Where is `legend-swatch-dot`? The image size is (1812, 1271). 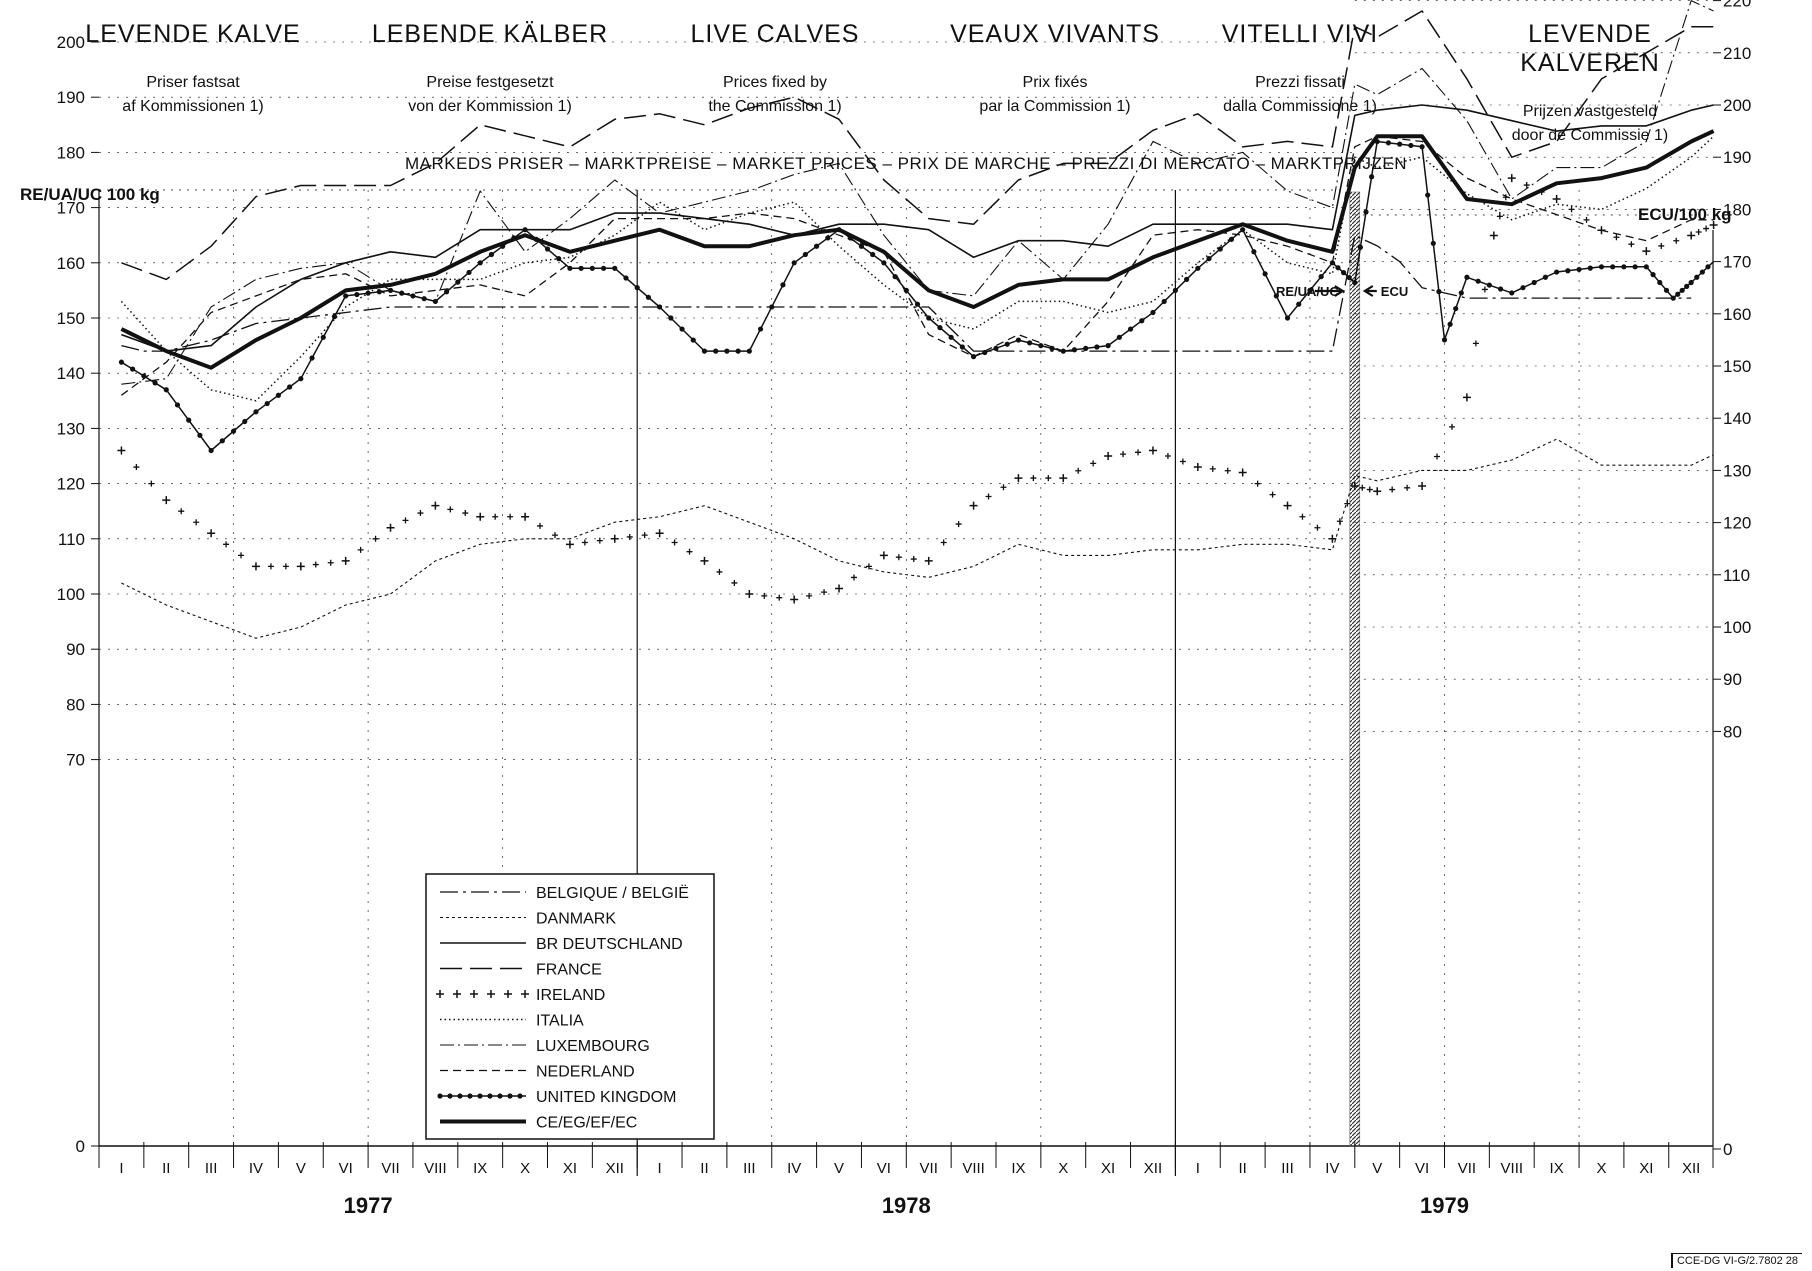 legend-swatch-dot is located at coordinates (470, 1096).